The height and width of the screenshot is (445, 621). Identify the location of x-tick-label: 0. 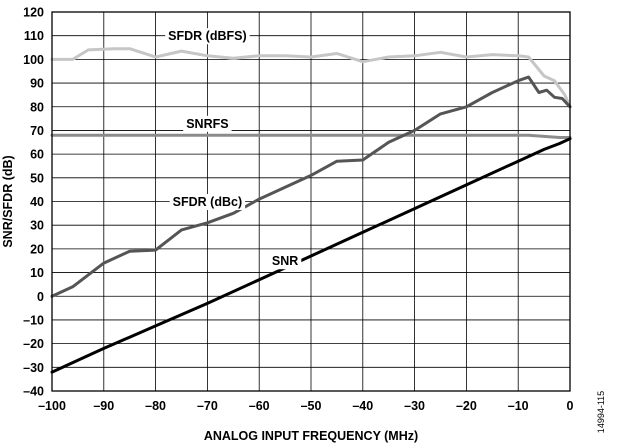
(570, 406).